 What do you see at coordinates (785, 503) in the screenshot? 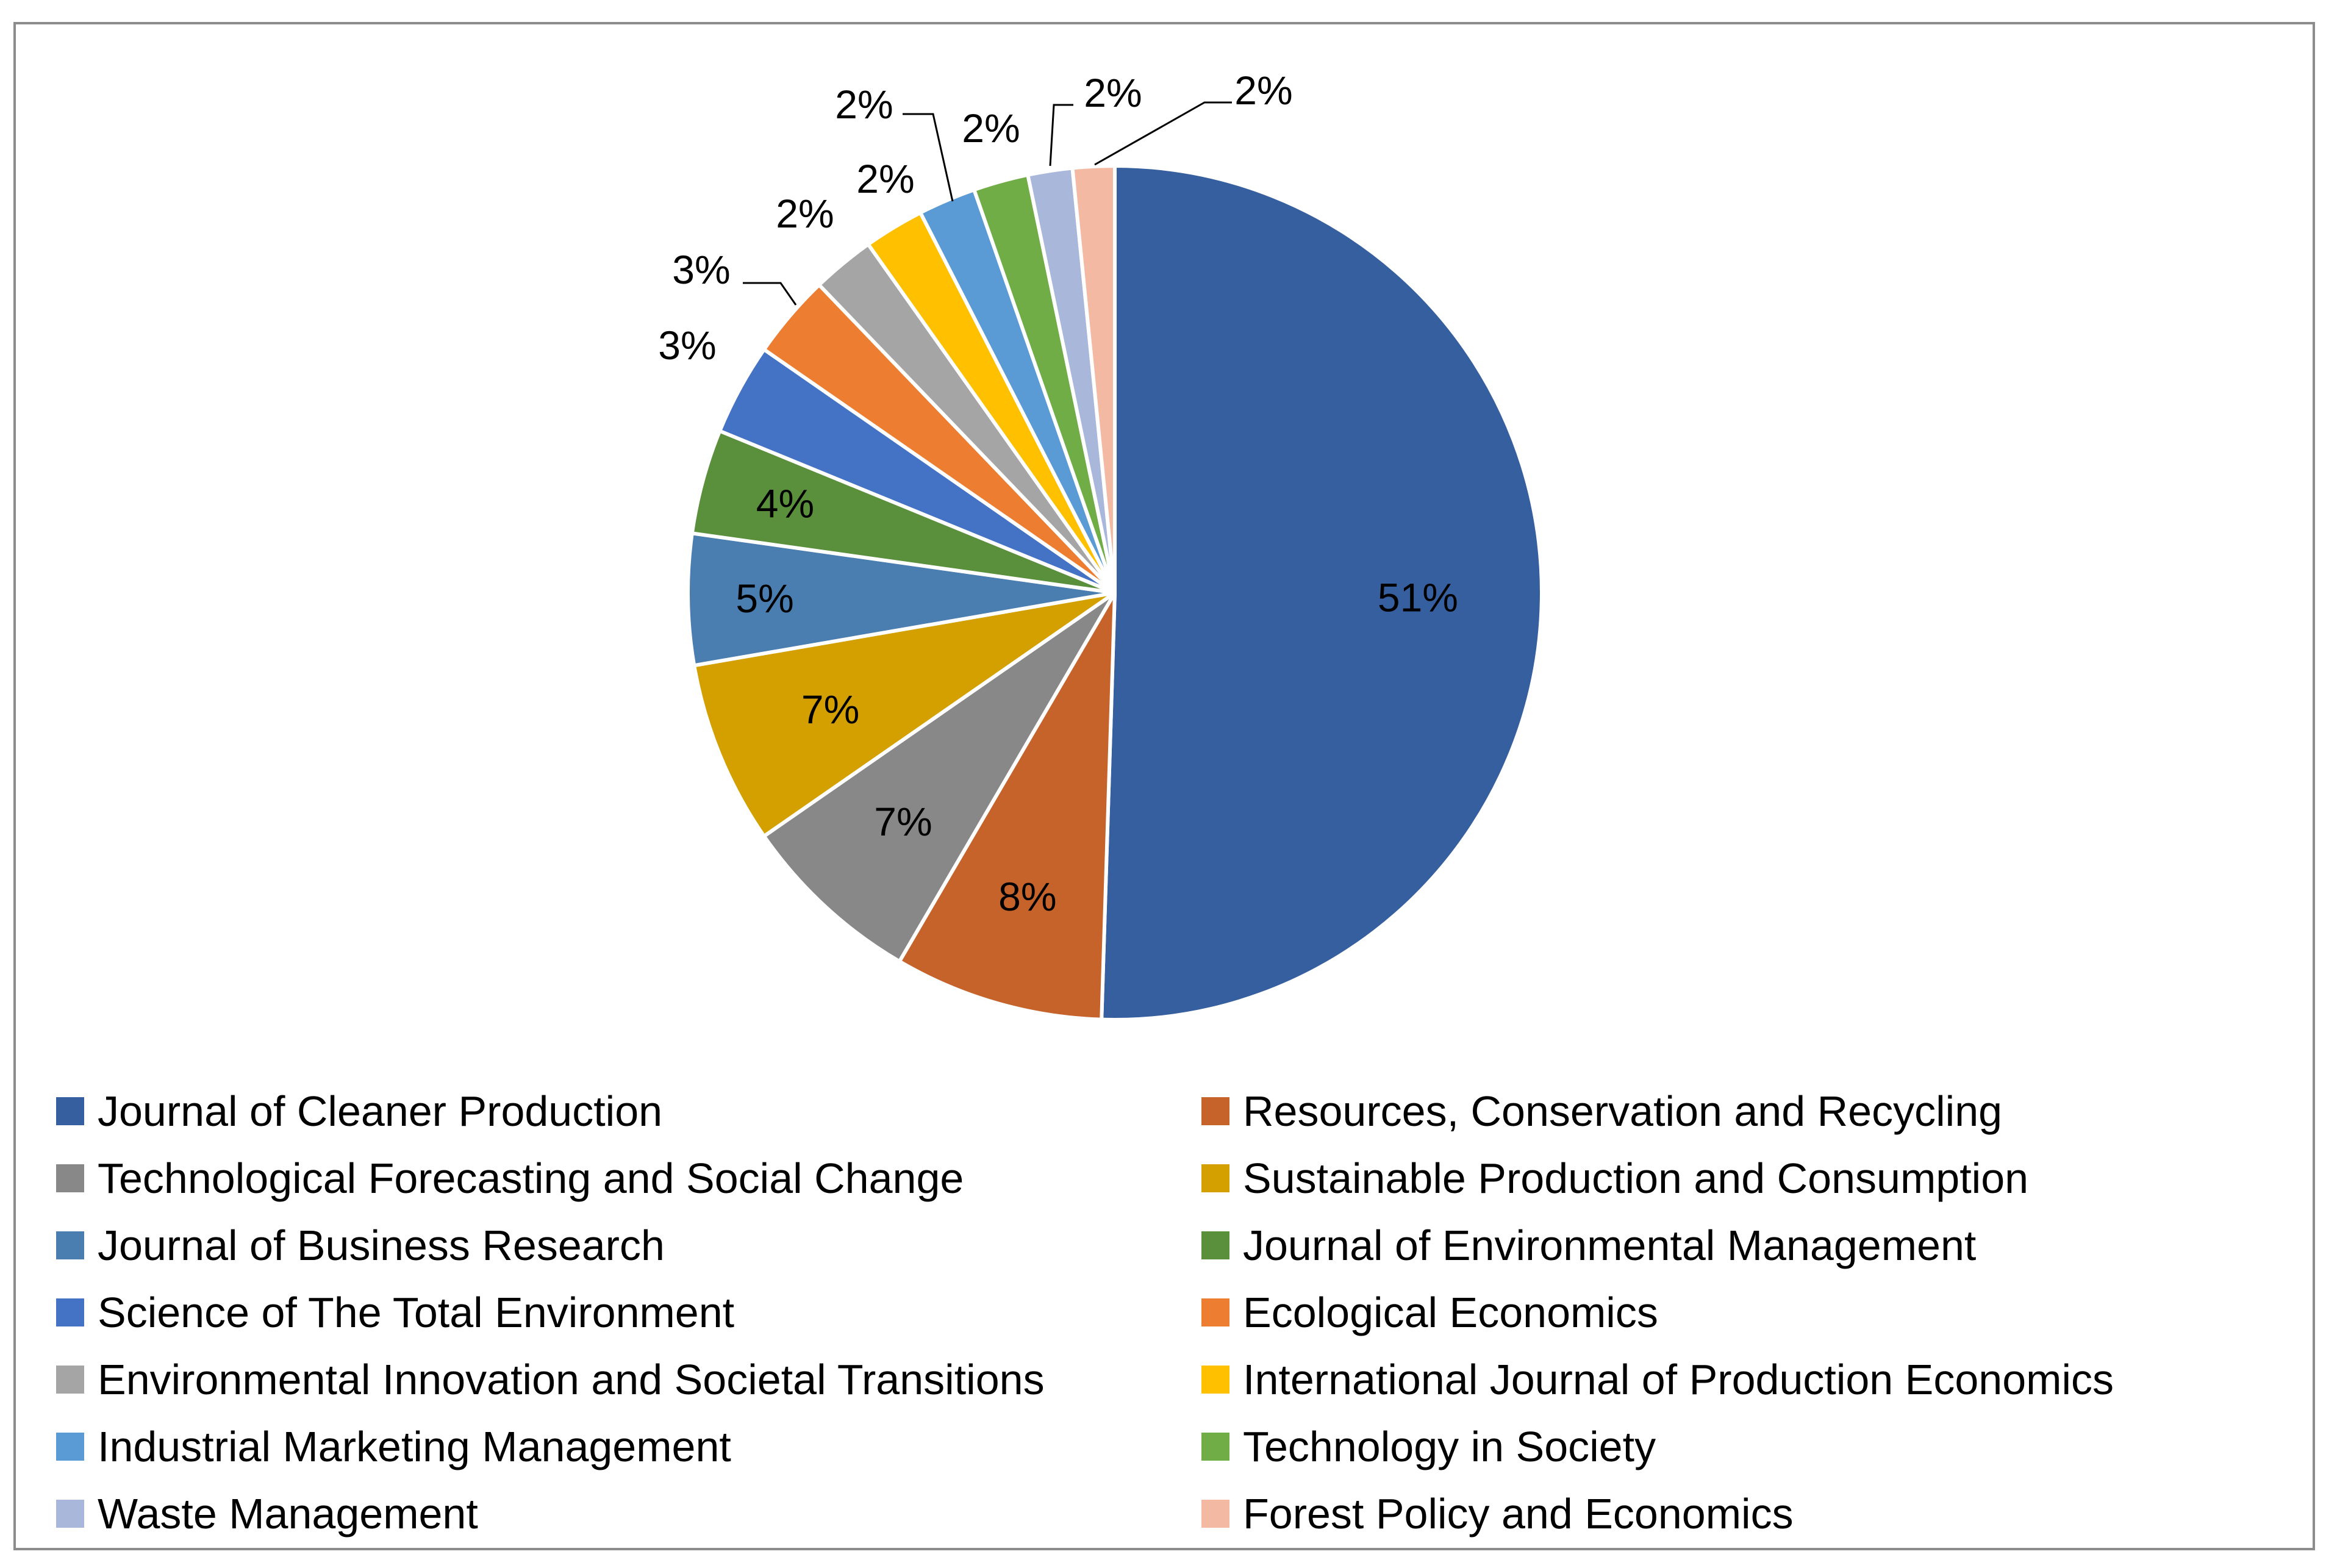
I see `slice-label: 4%` at bounding box center [785, 503].